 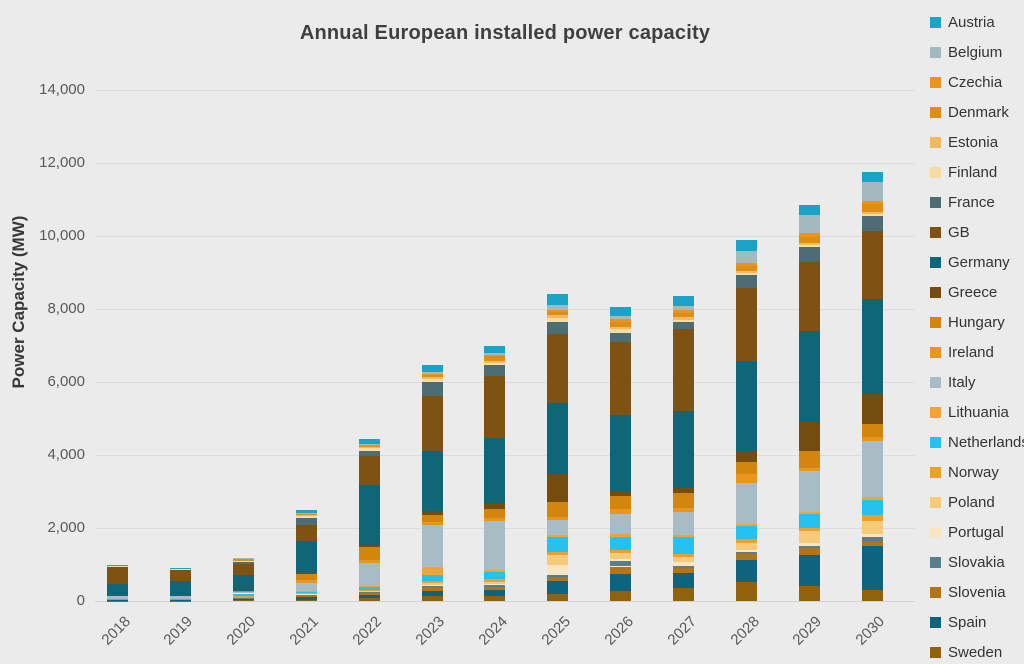 I want to click on bar-segment-2024-norway, so click(x=495, y=580).